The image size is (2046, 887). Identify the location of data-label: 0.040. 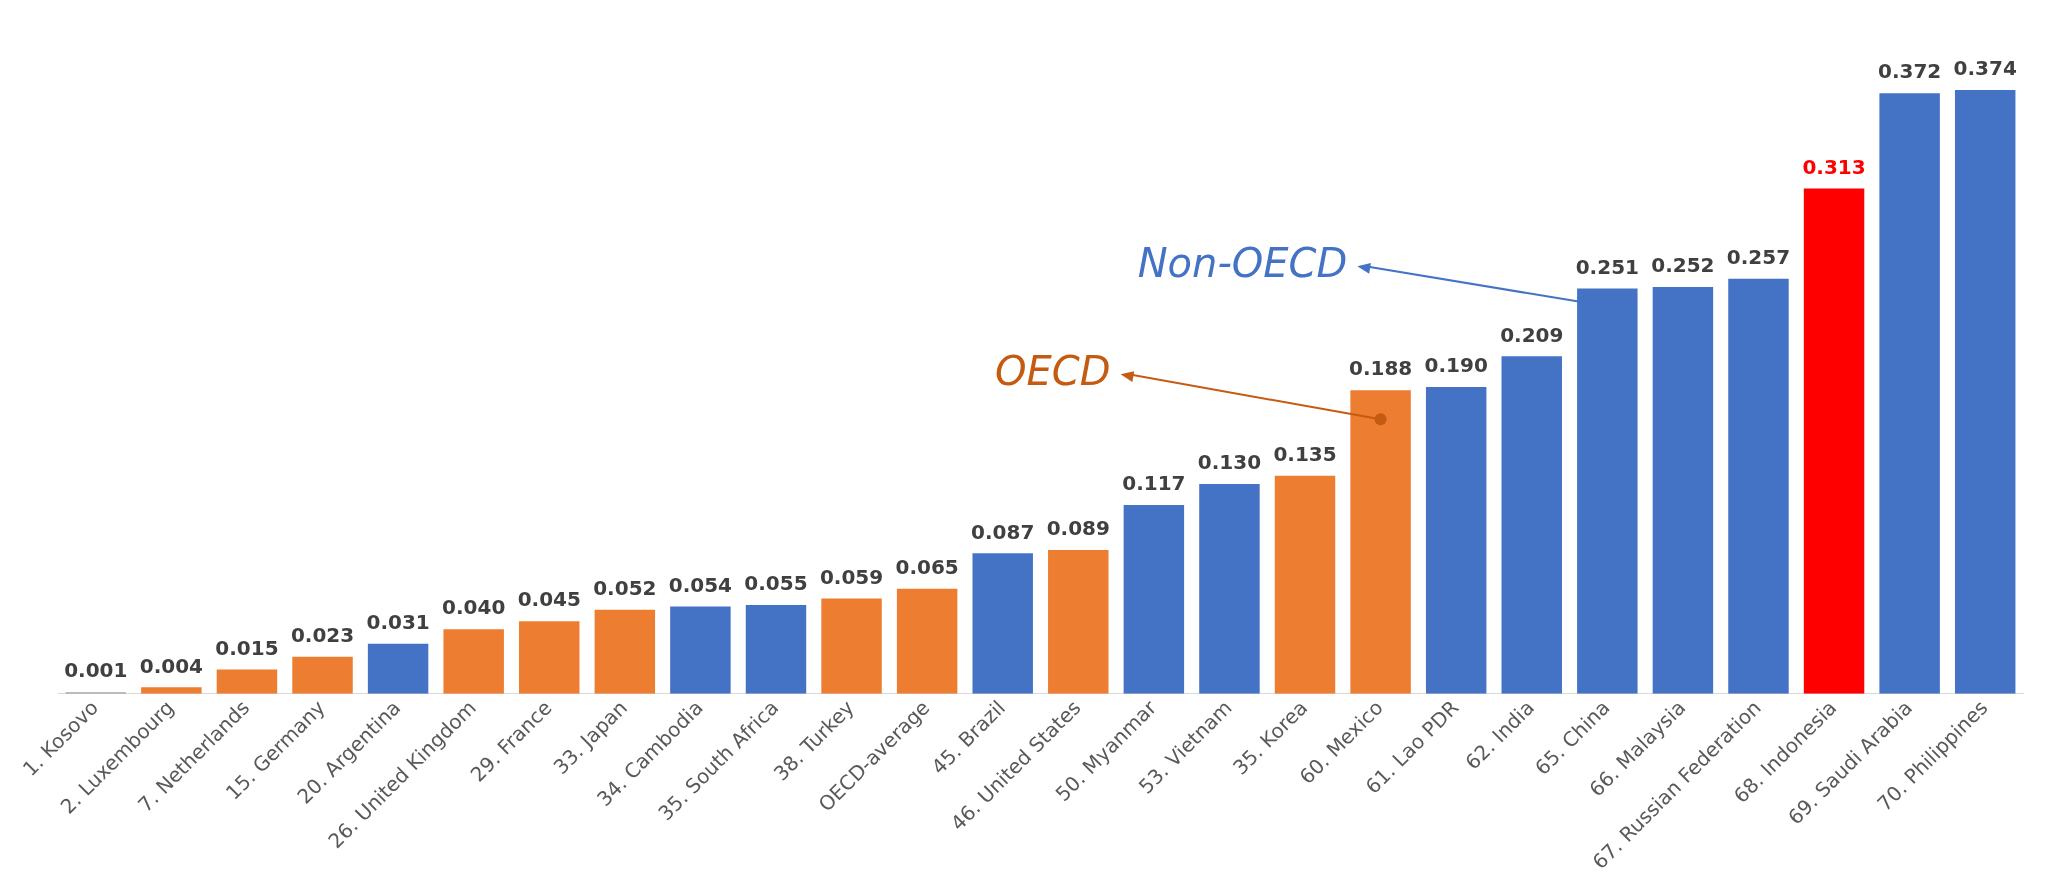
(474, 607).